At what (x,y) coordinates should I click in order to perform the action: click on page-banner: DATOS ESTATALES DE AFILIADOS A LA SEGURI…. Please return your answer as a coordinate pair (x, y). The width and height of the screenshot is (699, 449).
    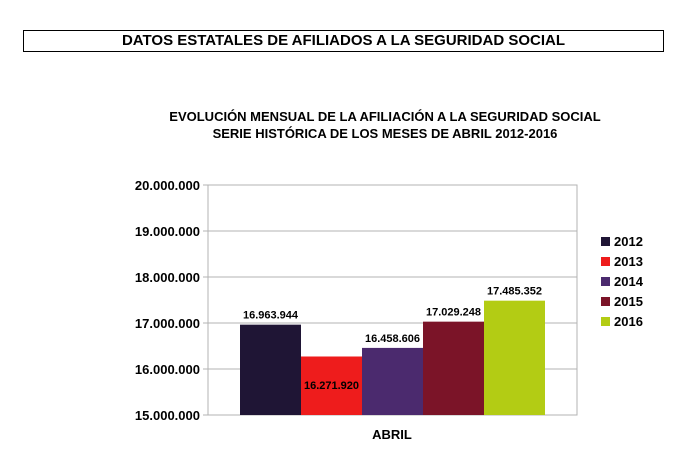
    Looking at the image, I should click on (343, 41).